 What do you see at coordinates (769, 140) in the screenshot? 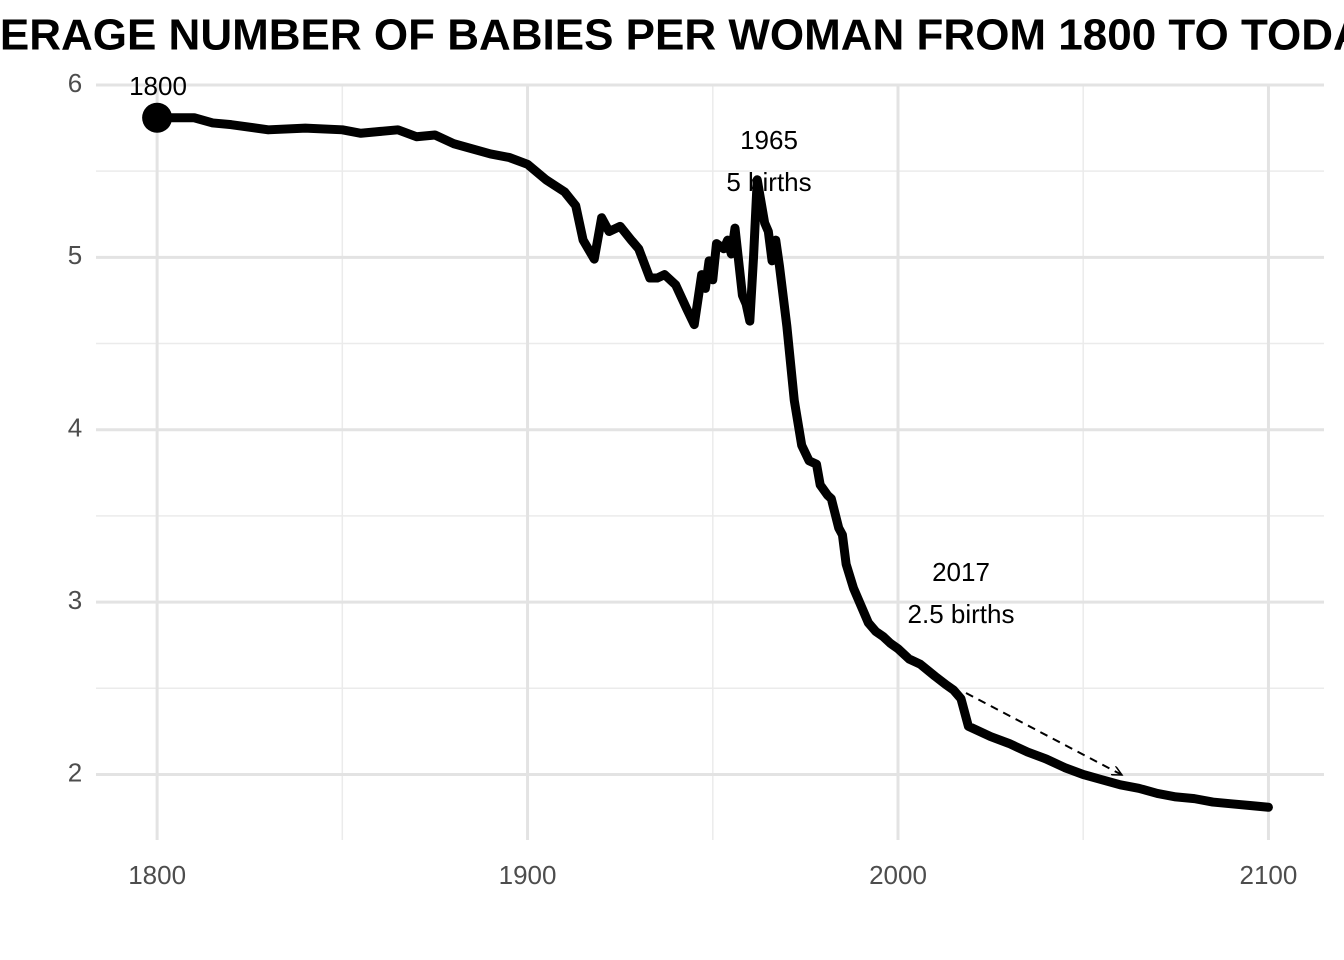
I see `annotation: 1965` at bounding box center [769, 140].